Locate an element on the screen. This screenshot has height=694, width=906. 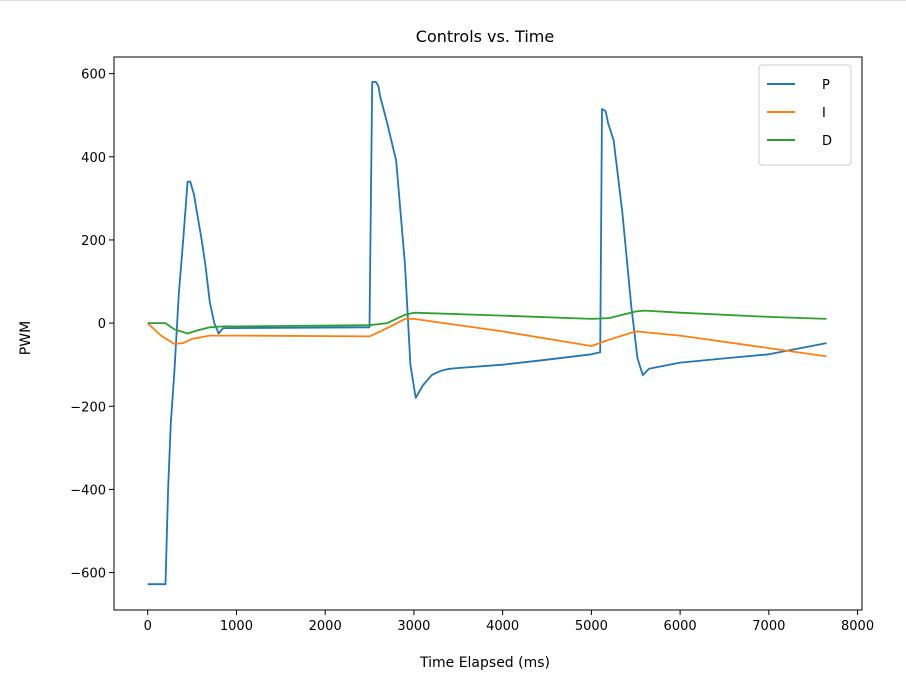
top-divider is located at coordinates (453, 0).